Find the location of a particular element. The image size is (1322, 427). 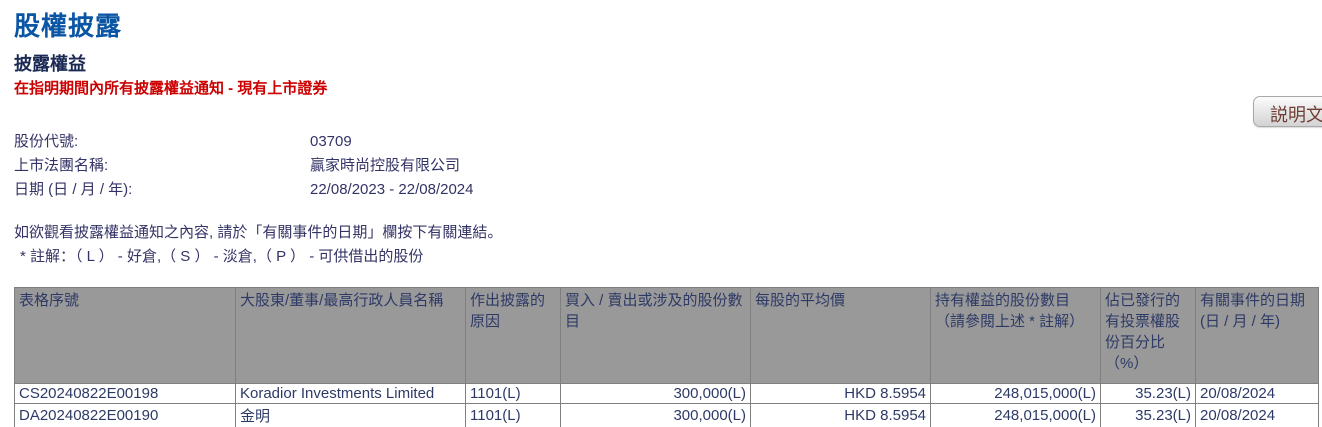

corporation-name-label: 上市法團名稱: is located at coordinates (61, 165).